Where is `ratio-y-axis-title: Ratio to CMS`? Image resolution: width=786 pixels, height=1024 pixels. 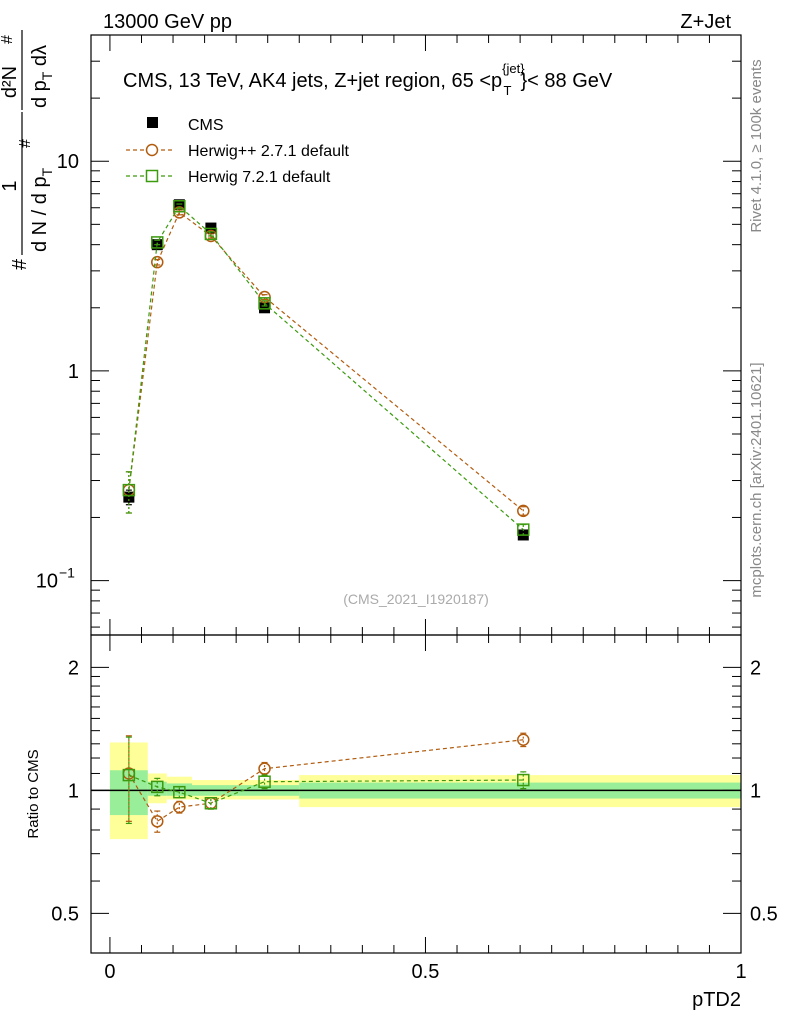 ratio-y-axis-title: Ratio to CMS is located at coordinates (33, 793).